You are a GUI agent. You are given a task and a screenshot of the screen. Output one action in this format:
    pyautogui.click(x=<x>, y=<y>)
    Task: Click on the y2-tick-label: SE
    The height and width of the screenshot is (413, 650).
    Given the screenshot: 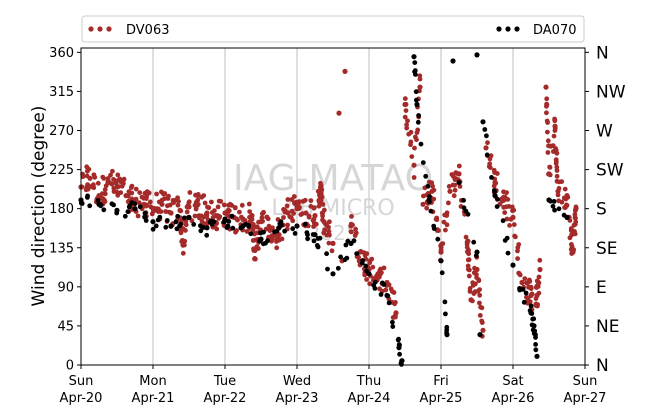 What is the action you would take?
    pyautogui.click(x=607, y=249)
    